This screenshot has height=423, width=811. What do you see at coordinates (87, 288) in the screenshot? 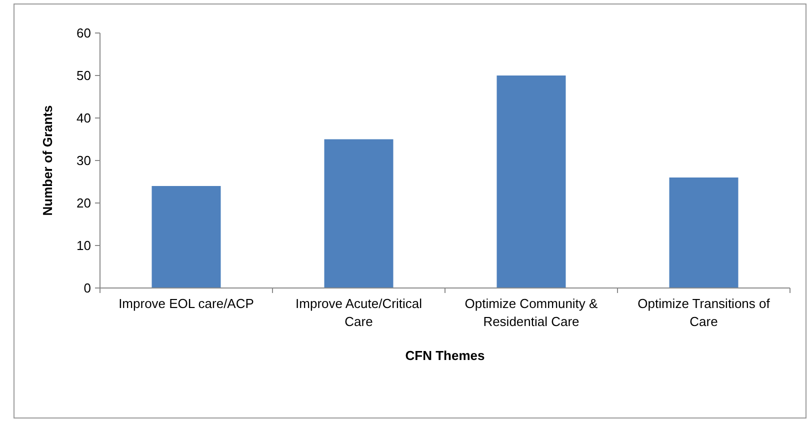
I see `y-tick-label: 0` at bounding box center [87, 288].